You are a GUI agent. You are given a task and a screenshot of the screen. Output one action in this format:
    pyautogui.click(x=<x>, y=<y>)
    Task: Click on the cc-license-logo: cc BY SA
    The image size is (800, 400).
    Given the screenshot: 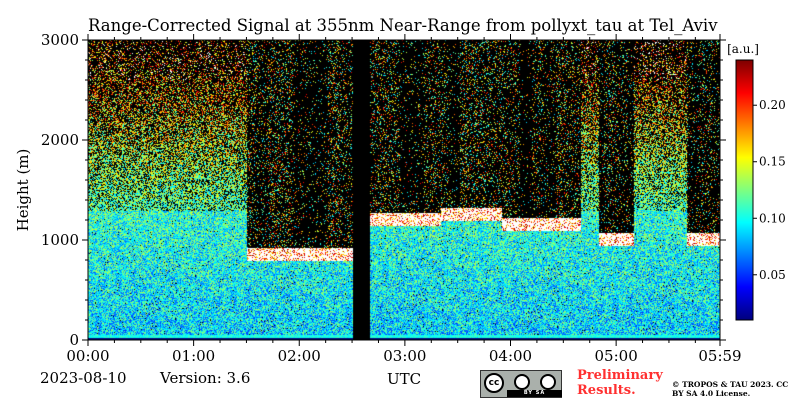 What is the action you would take?
    pyautogui.click(x=521, y=384)
    